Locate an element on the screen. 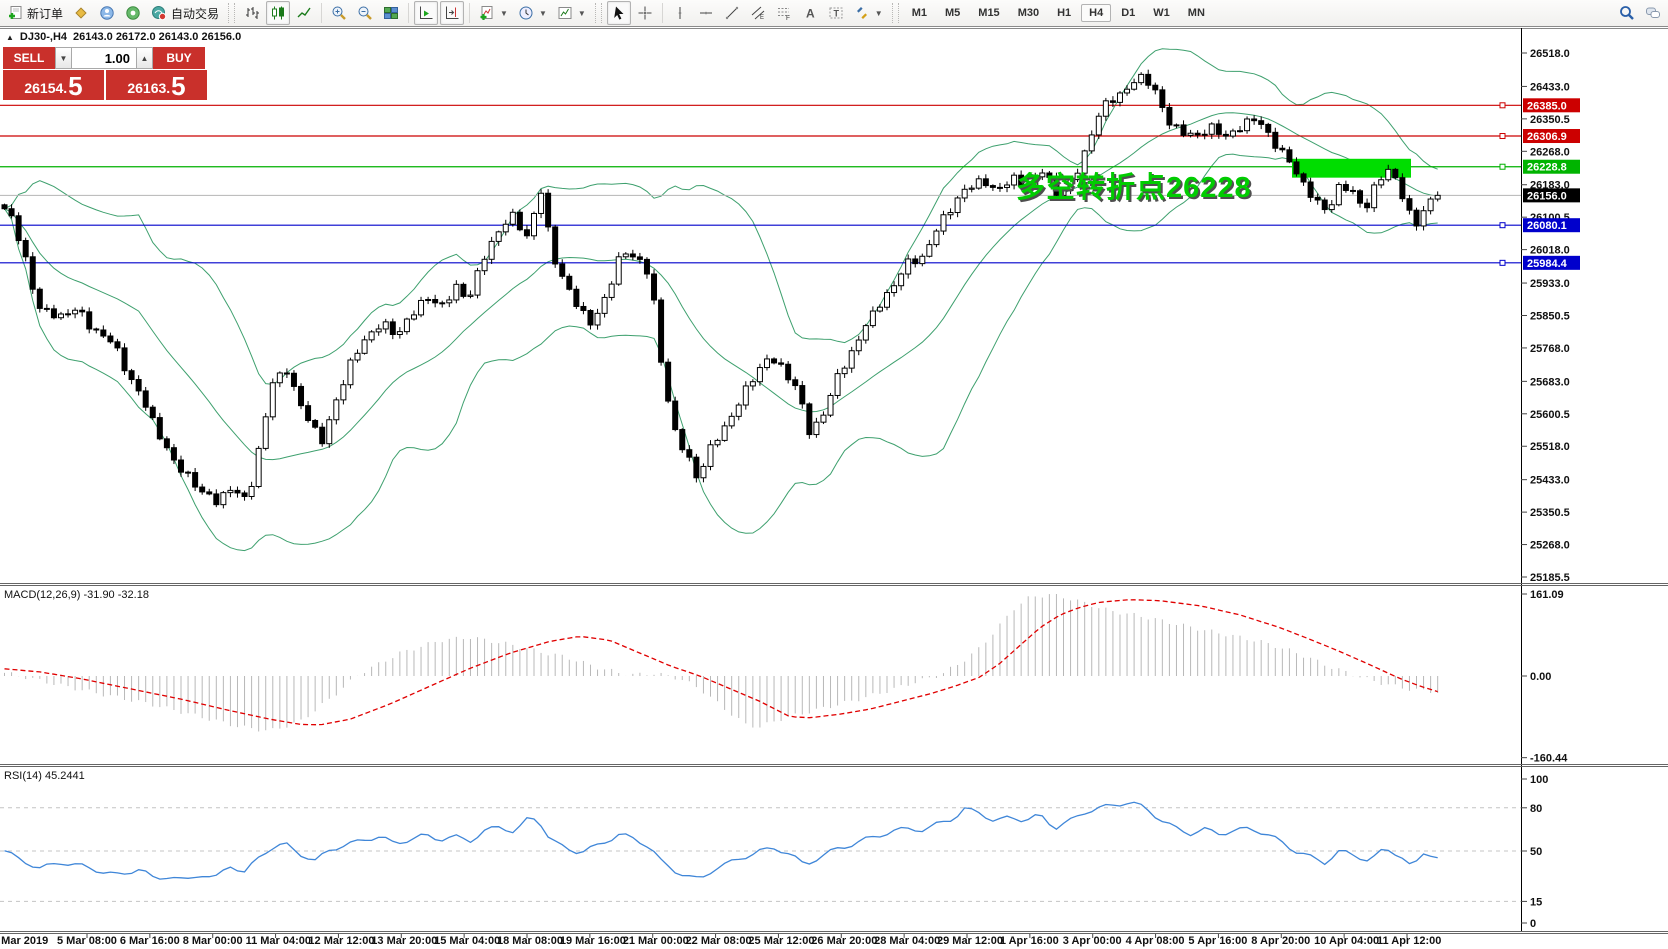  svg-text: 25683.0 is located at coordinates (1550, 382).